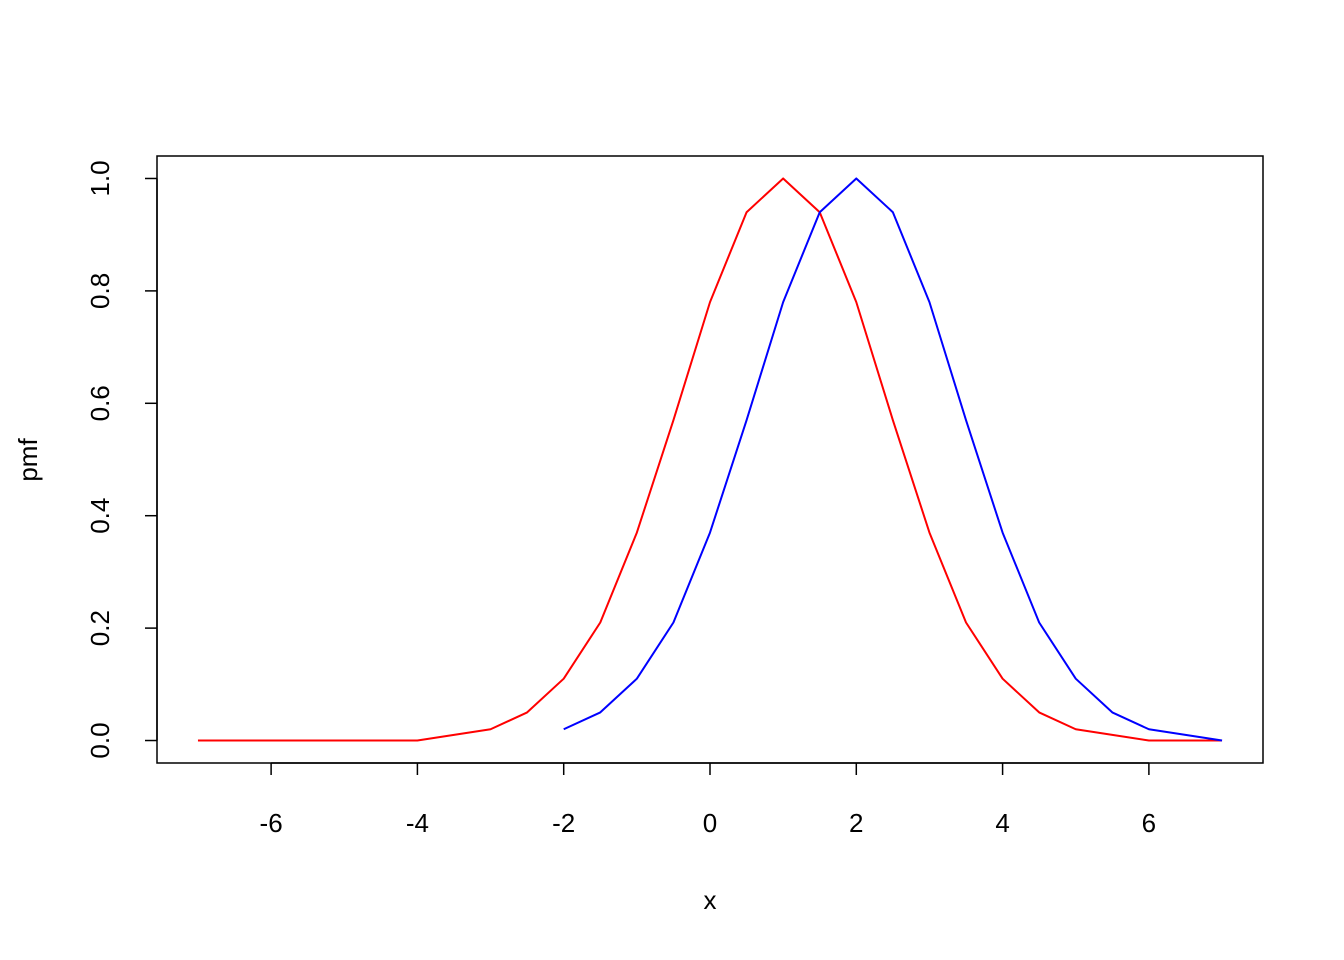  Describe the element at coordinates (100, 178) in the screenshot. I see `y-tick-label: 1.0` at that location.